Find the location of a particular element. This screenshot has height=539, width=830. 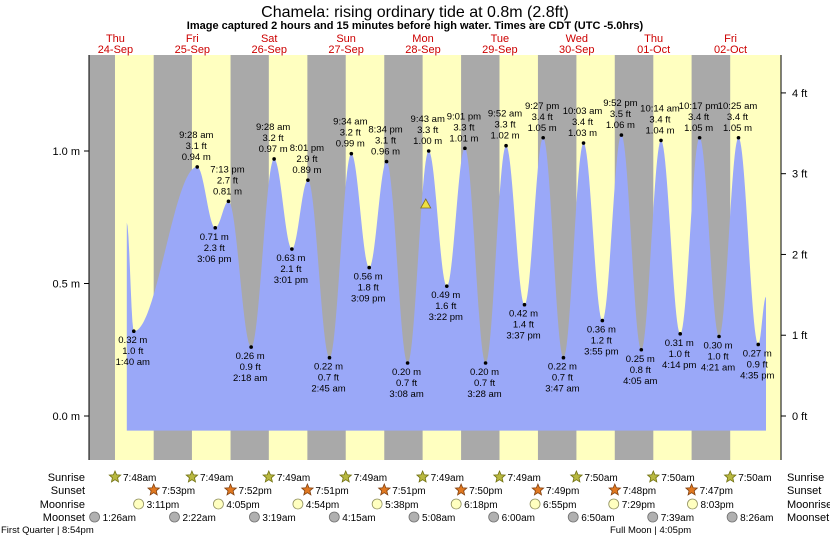

right-tick-label: 3 ft is located at coordinates (799, 175).